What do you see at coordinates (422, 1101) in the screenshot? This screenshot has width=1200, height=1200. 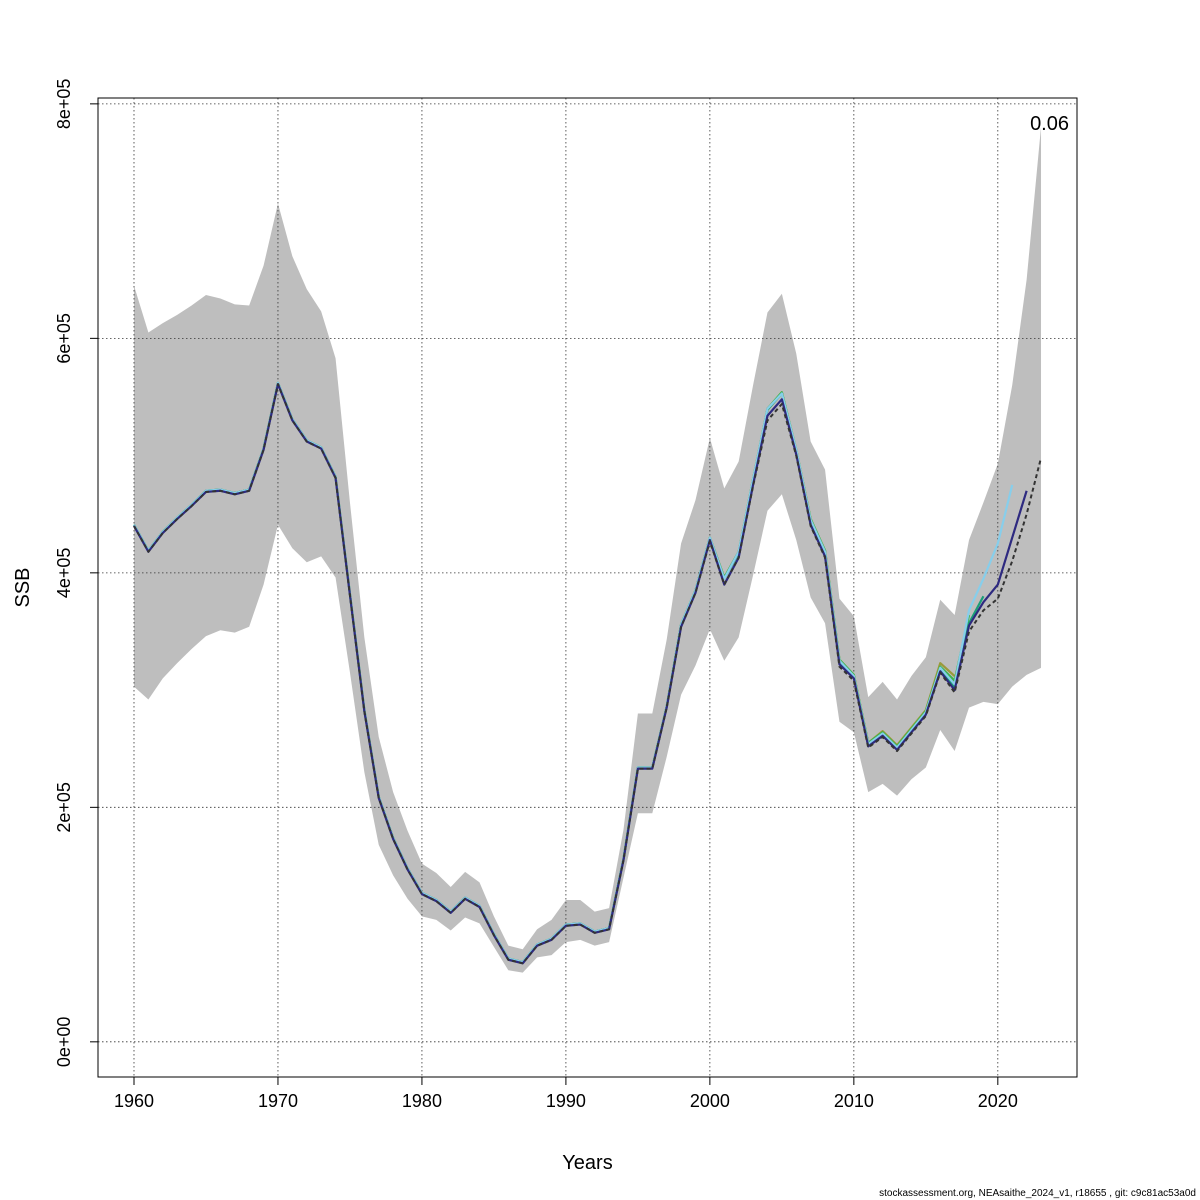 I see `x-tick-label: 1980` at bounding box center [422, 1101].